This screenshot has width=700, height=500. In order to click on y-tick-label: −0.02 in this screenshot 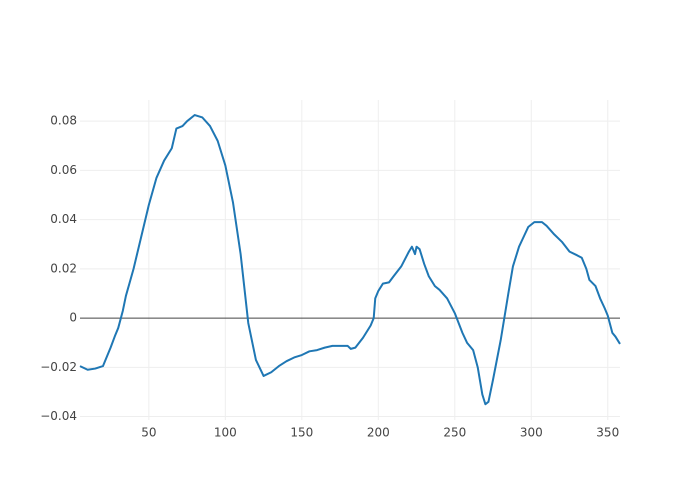, I will do `click(58, 367)`.